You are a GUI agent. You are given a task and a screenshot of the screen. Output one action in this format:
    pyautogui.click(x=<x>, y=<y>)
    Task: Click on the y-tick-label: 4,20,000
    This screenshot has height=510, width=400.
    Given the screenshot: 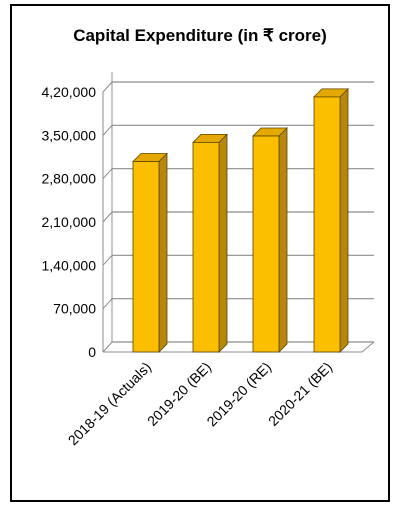 What is the action you would take?
    pyautogui.click(x=69, y=92)
    